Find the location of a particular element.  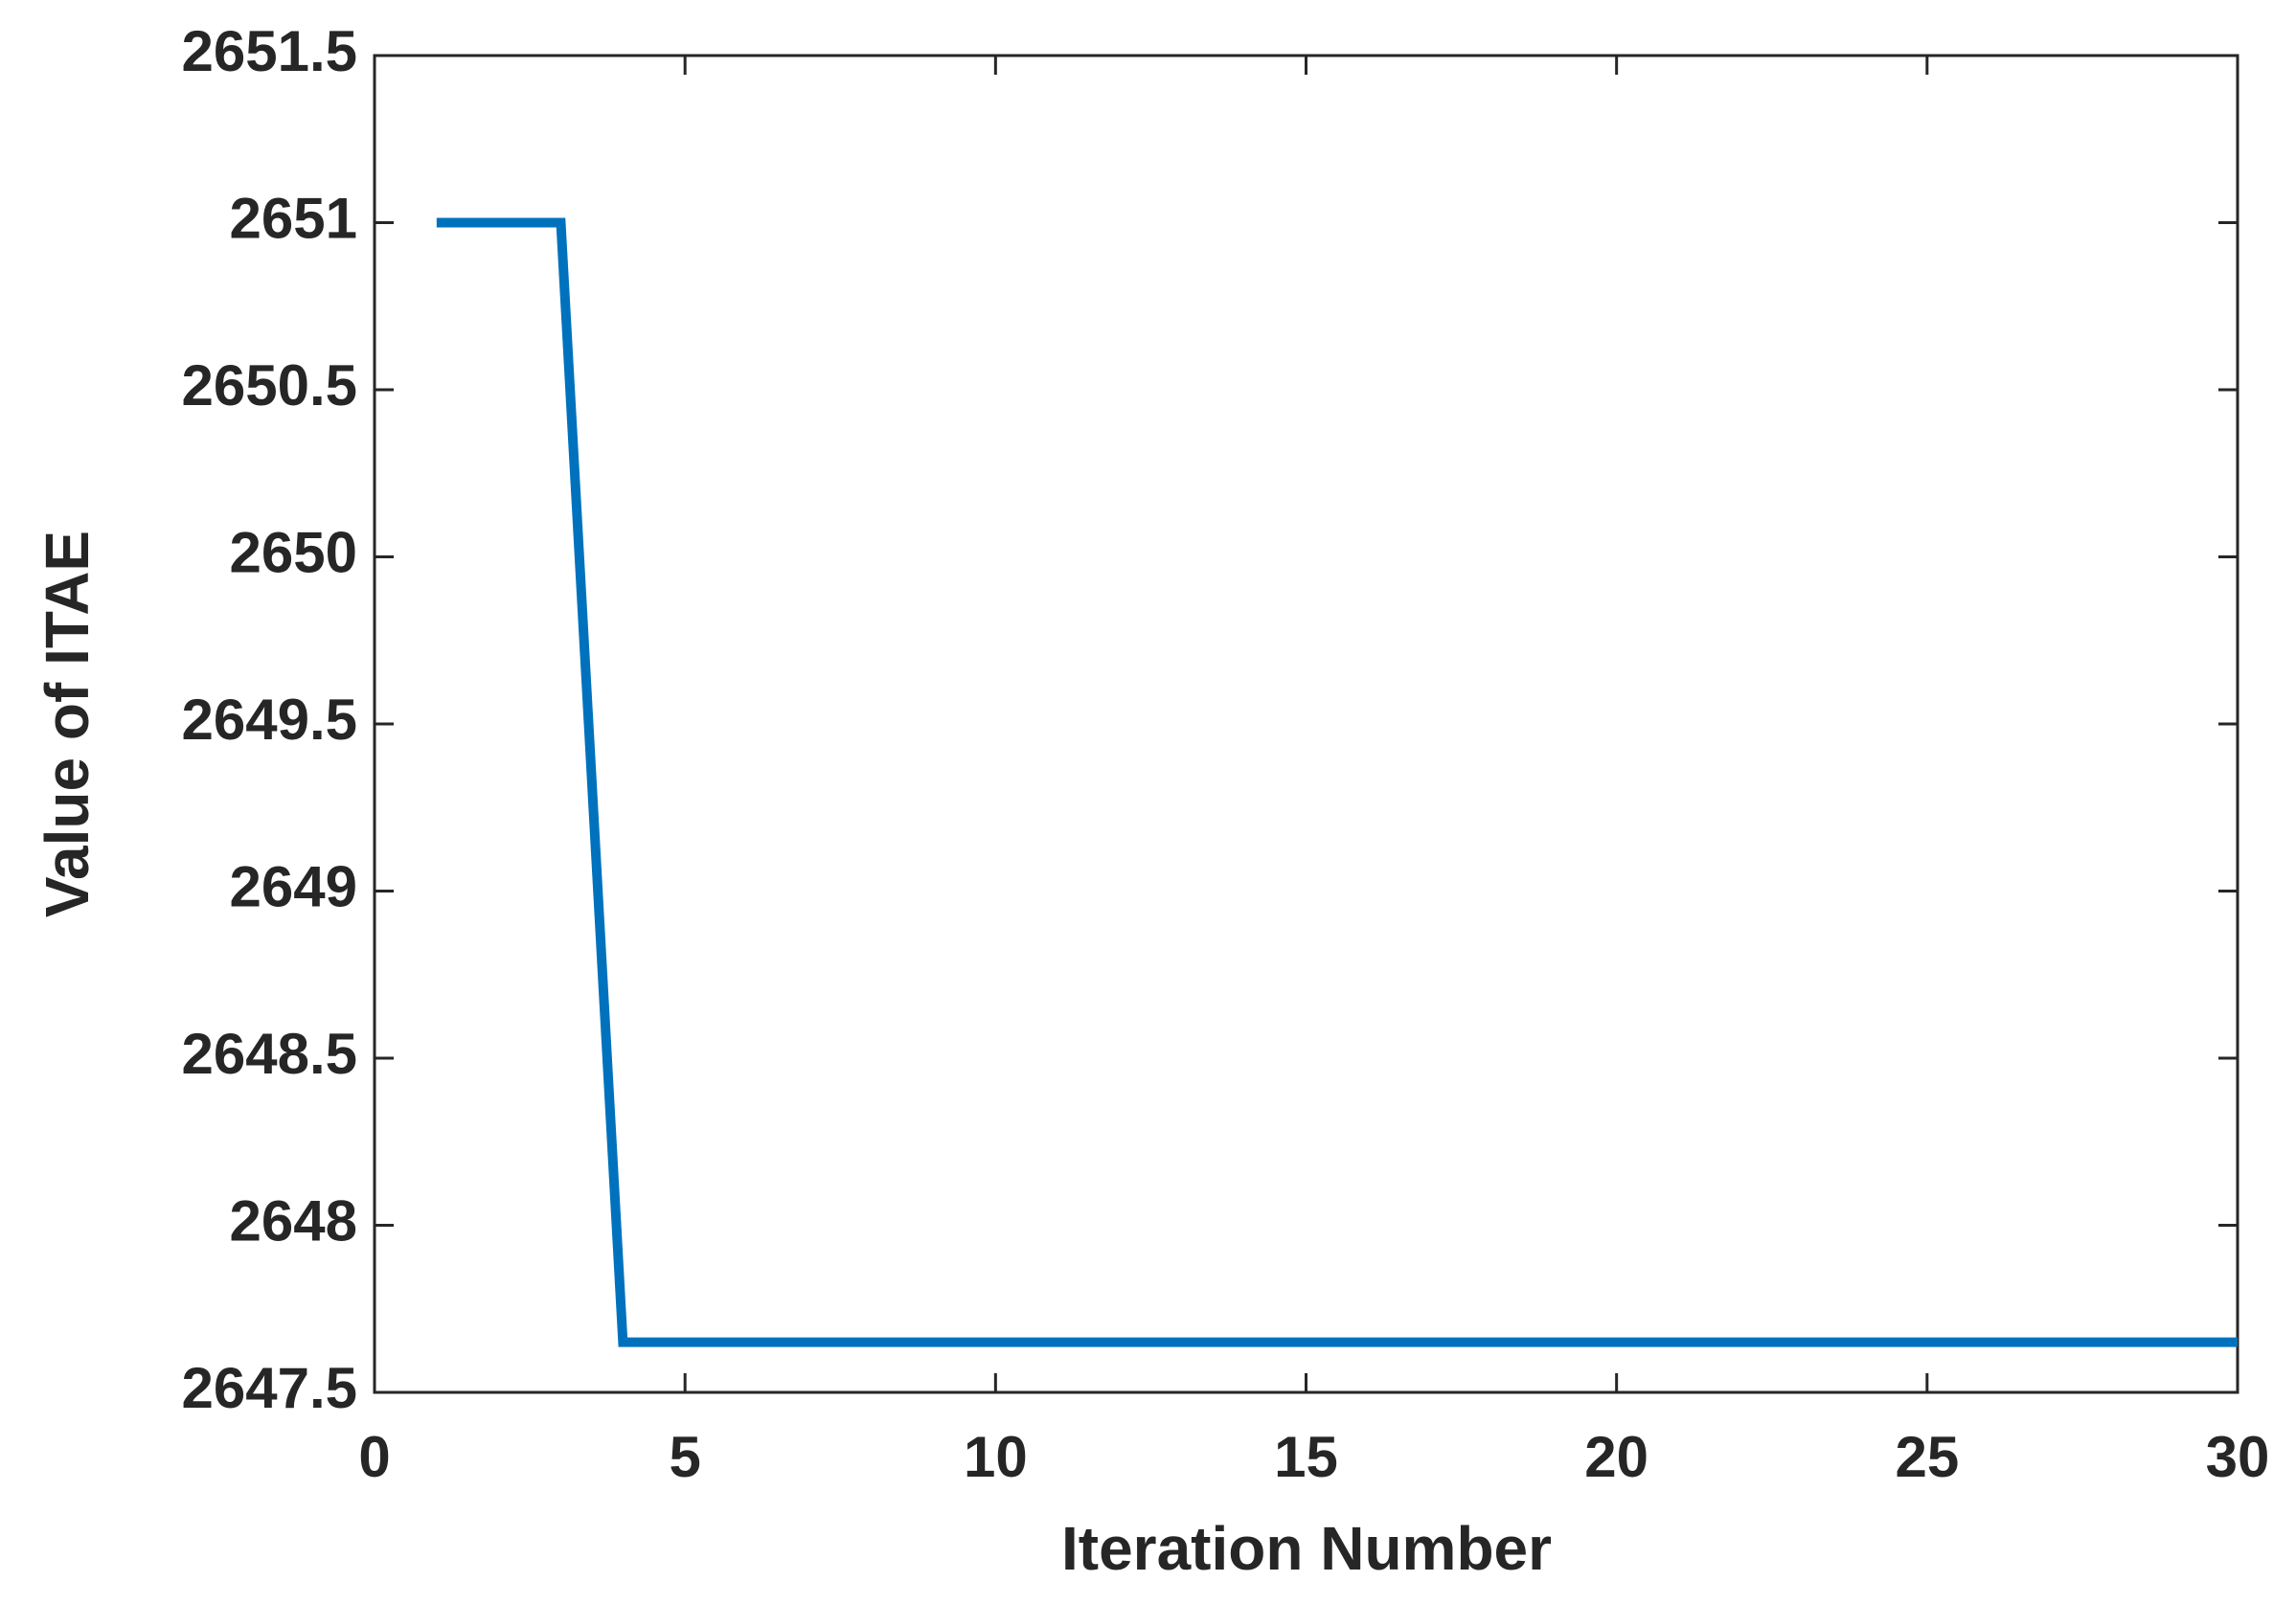

x-axis-label: Iteration Number is located at coordinates (1306, 1549).